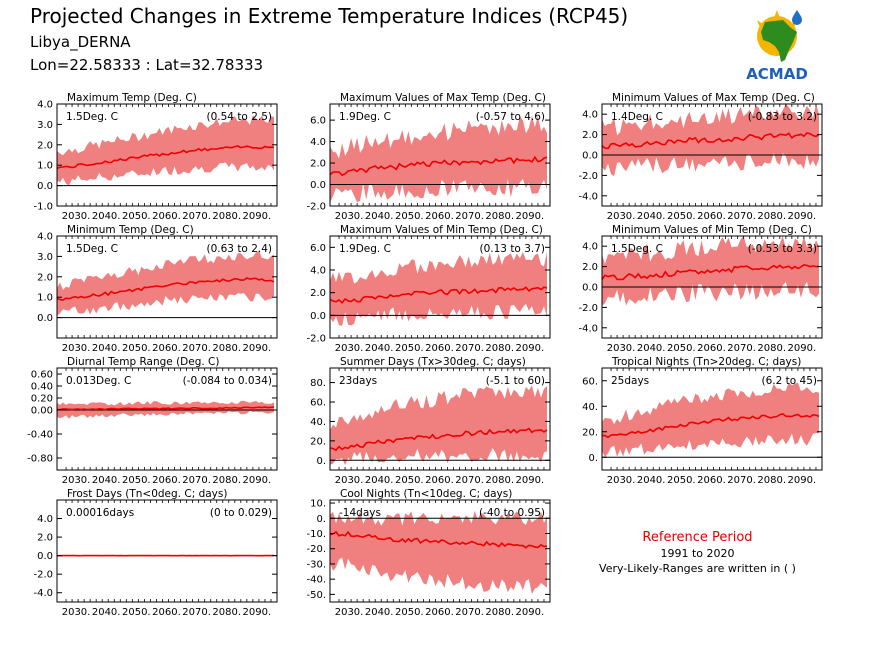 This screenshot has height=659, width=879. What do you see at coordinates (40, 459) in the screenshot?
I see `y-tick-label: -0.80` at bounding box center [40, 459].